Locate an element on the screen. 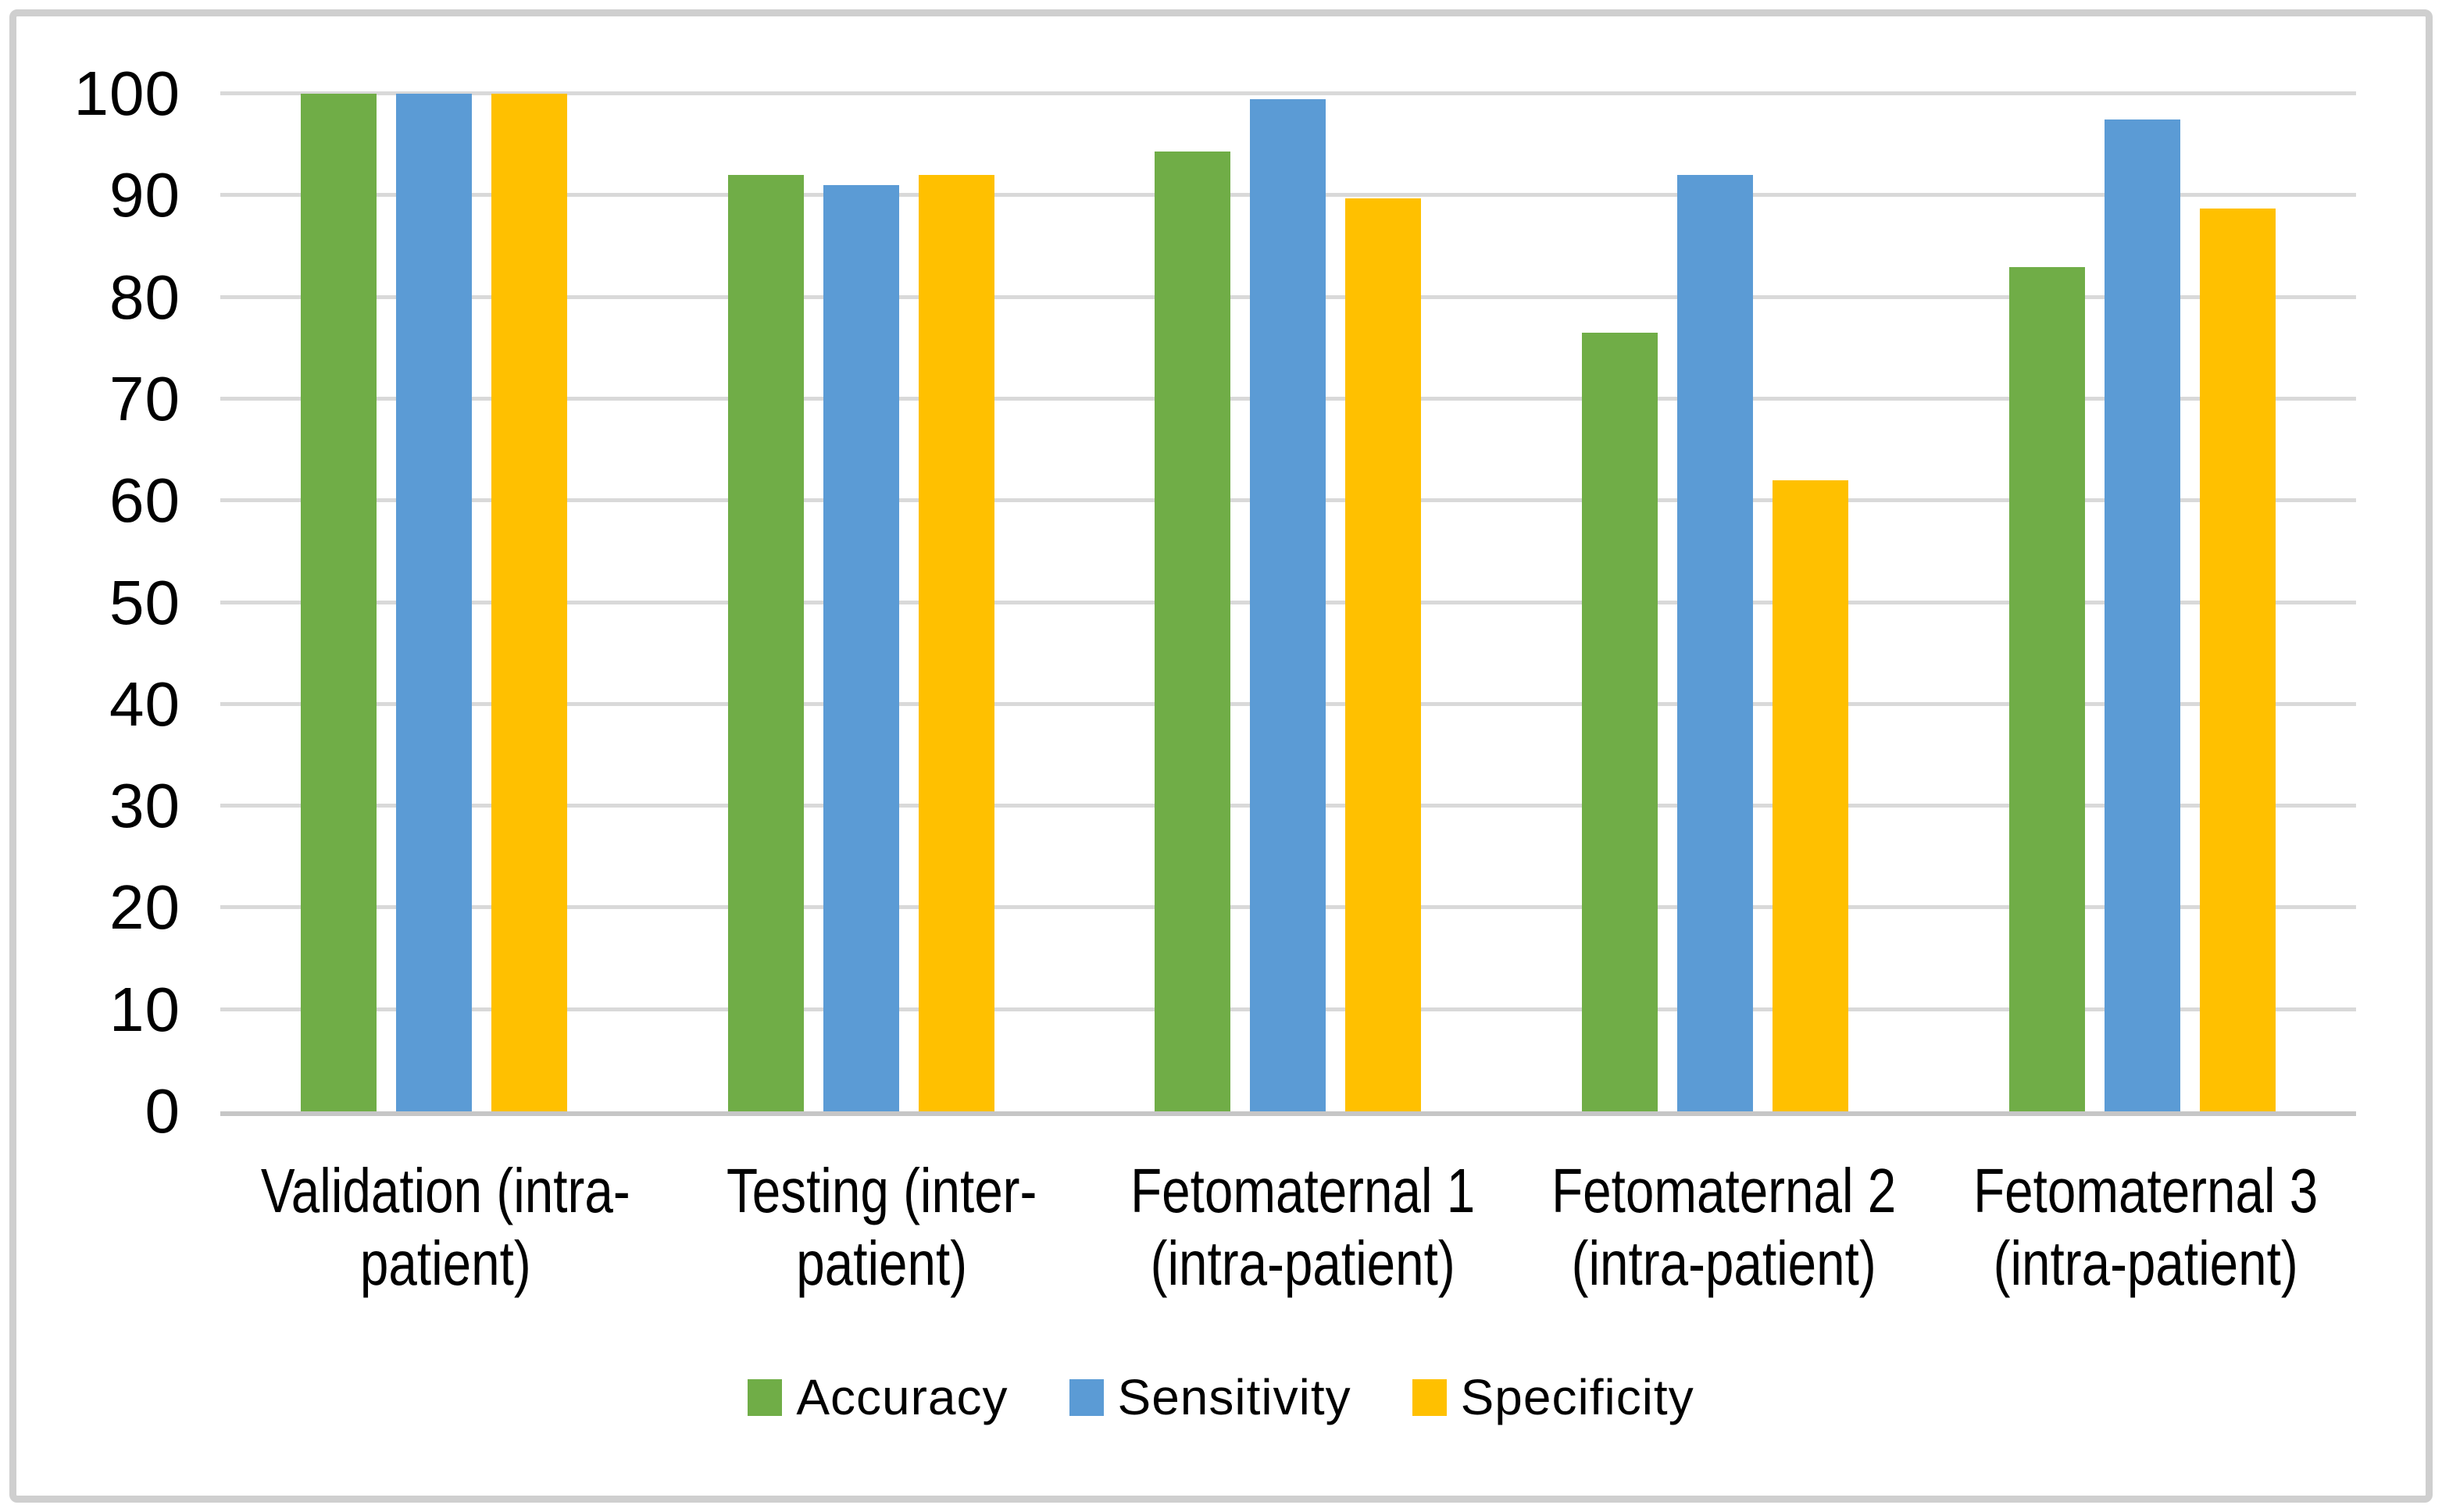 This screenshot has width=2442, height=1512. y-tick-label: 50 is located at coordinates (144, 602).